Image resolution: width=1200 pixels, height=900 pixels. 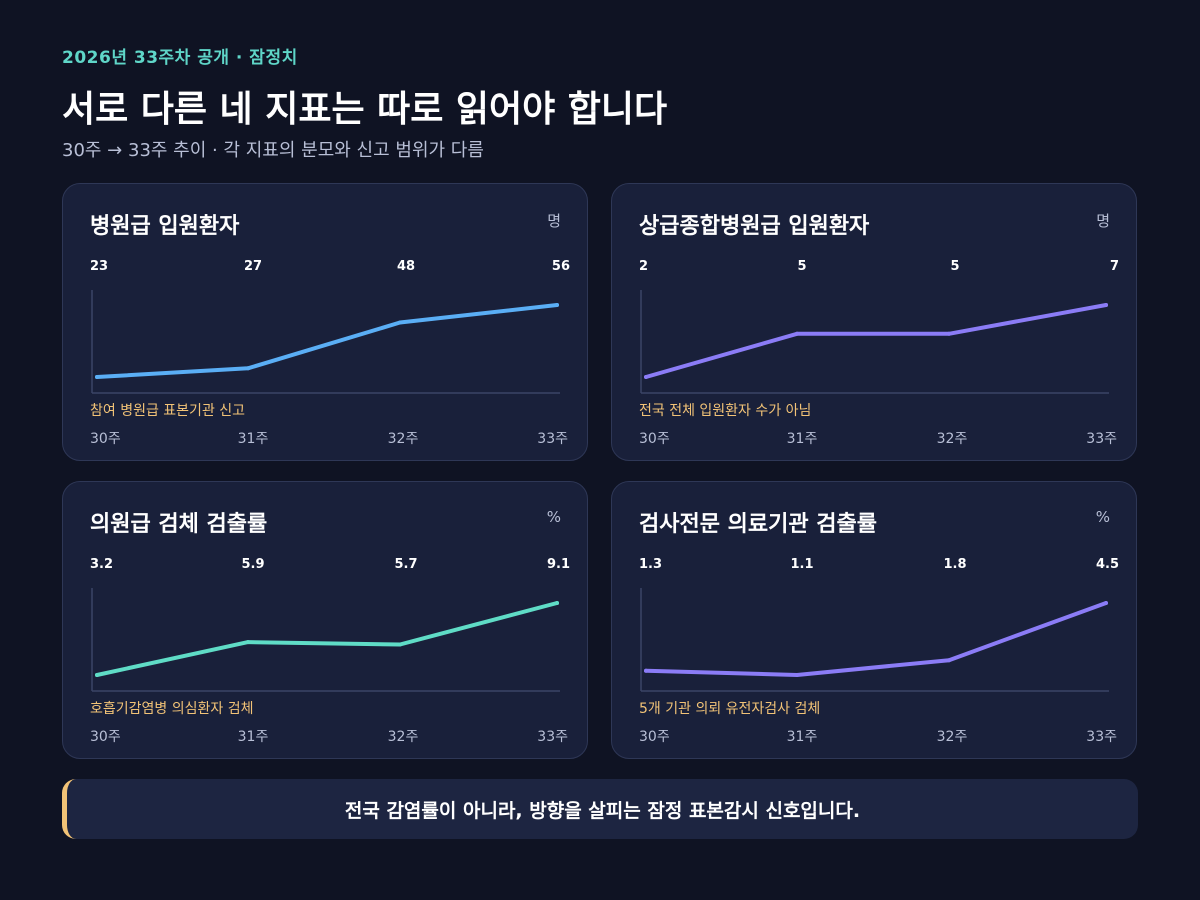 What do you see at coordinates (558, 564) in the screenshot?
I see `data-label: 9.1` at bounding box center [558, 564].